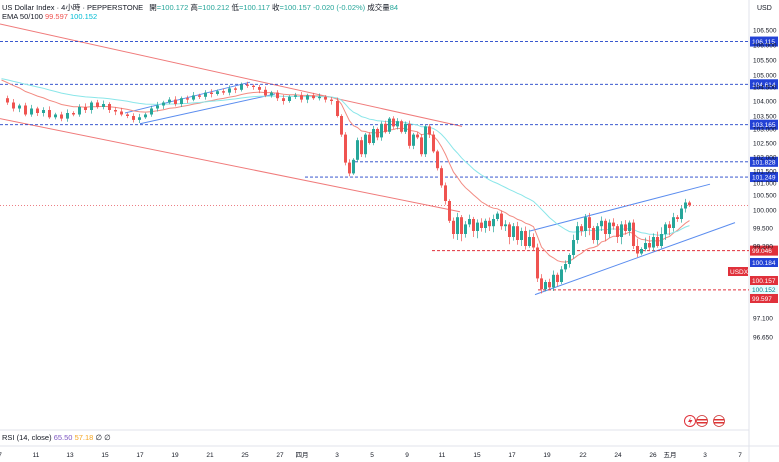 The image size is (779, 462). I want to click on time-tick-label: 11, so click(36, 455).